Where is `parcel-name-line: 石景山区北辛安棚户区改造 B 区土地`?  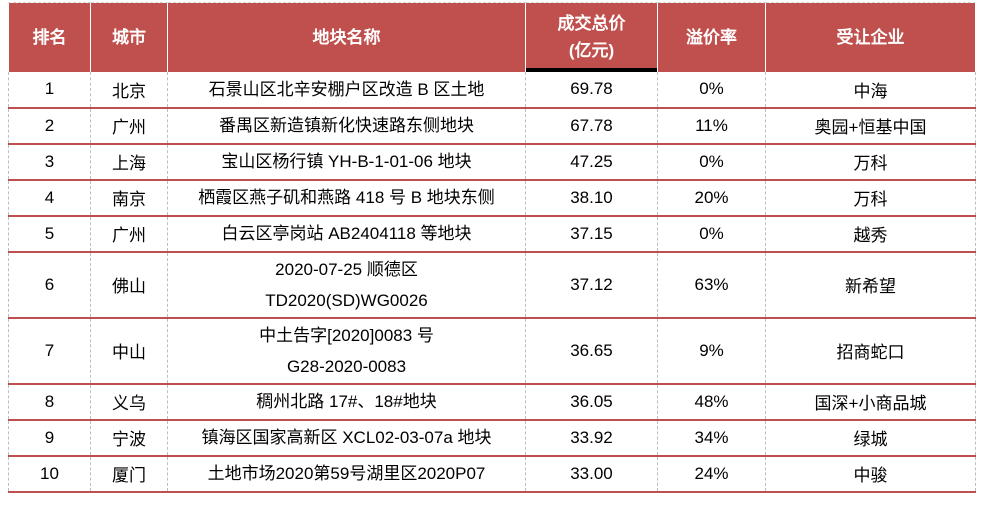 parcel-name-line: 石景山区北辛安棚户区改造 B 区土地 is located at coordinates (346, 89).